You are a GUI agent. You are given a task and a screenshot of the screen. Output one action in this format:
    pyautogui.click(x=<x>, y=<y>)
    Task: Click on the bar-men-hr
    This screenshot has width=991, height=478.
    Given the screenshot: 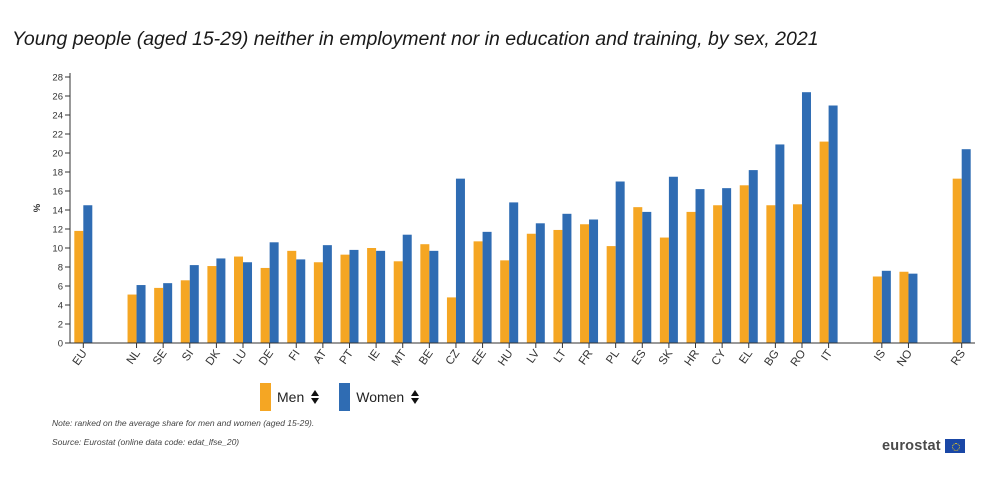 What is the action you would take?
    pyautogui.click(x=691, y=277)
    